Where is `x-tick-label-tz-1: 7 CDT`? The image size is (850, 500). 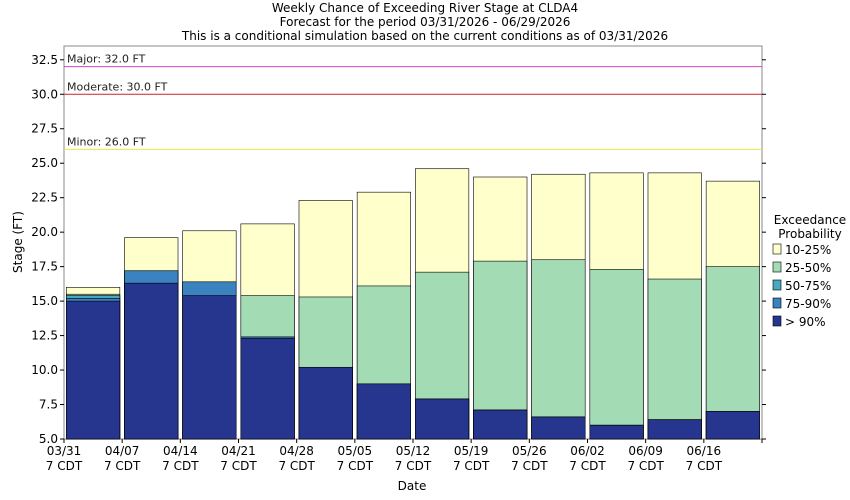 x-tick-label-tz-1: 7 CDT is located at coordinates (122, 466).